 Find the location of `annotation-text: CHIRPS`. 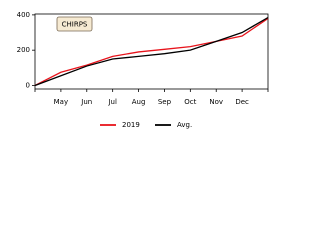

annotation-text: CHIRPS is located at coordinates (75, 25).